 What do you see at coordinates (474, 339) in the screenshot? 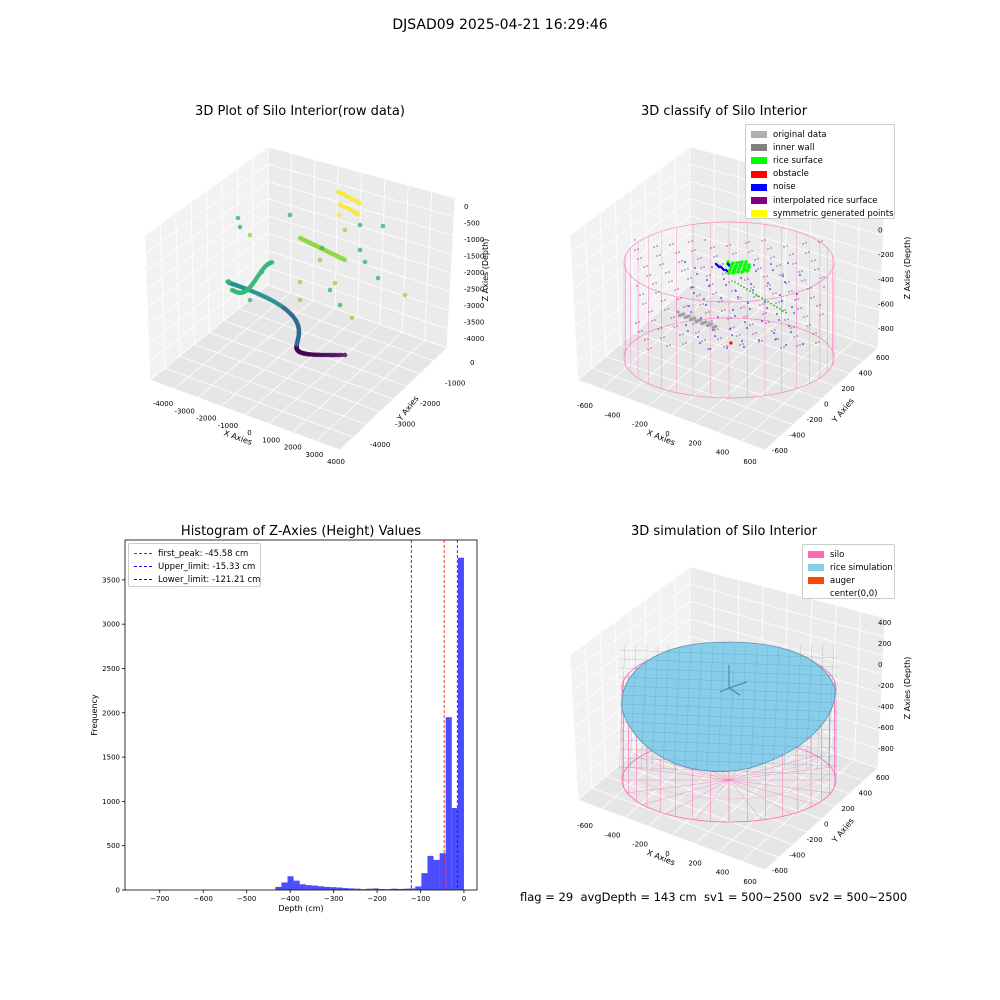
I see `z-tick-label: -4000` at bounding box center [474, 339].